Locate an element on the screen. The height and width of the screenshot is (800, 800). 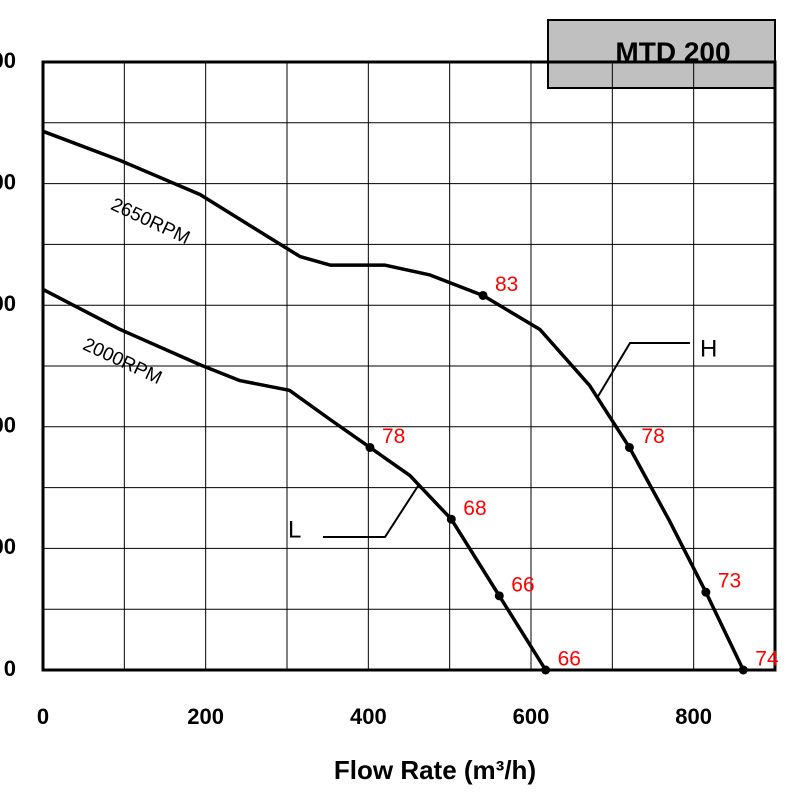
title-box is located at coordinates (661, 54).